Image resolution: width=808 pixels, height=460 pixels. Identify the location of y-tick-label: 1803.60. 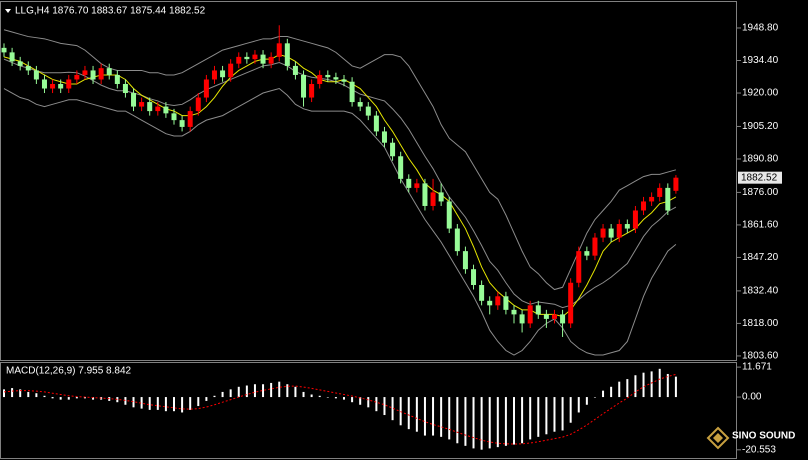
(760, 356).